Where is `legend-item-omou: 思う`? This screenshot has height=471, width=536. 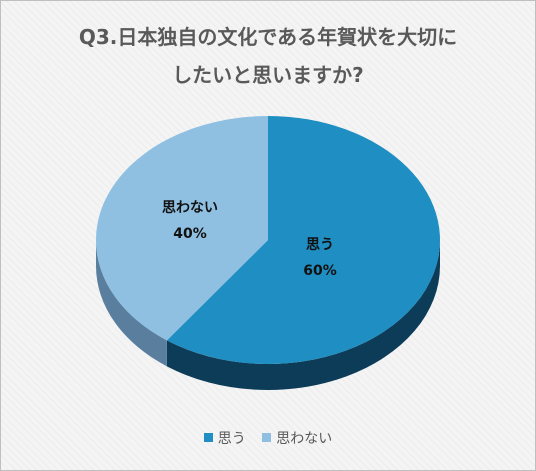 legend-item-omou: 思う is located at coordinates (224, 438).